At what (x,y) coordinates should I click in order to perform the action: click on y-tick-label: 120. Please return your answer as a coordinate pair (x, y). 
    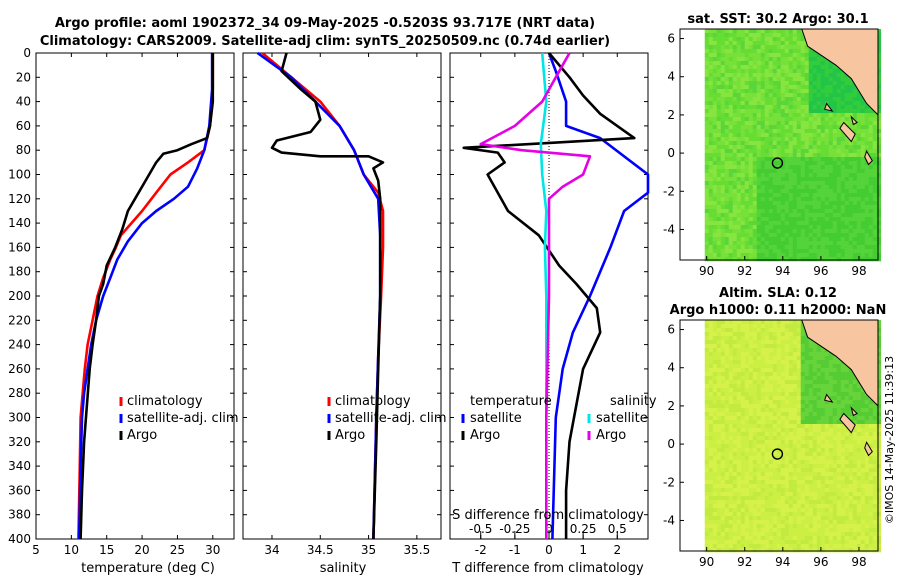
    Looking at the image, I should click on (19, 199).